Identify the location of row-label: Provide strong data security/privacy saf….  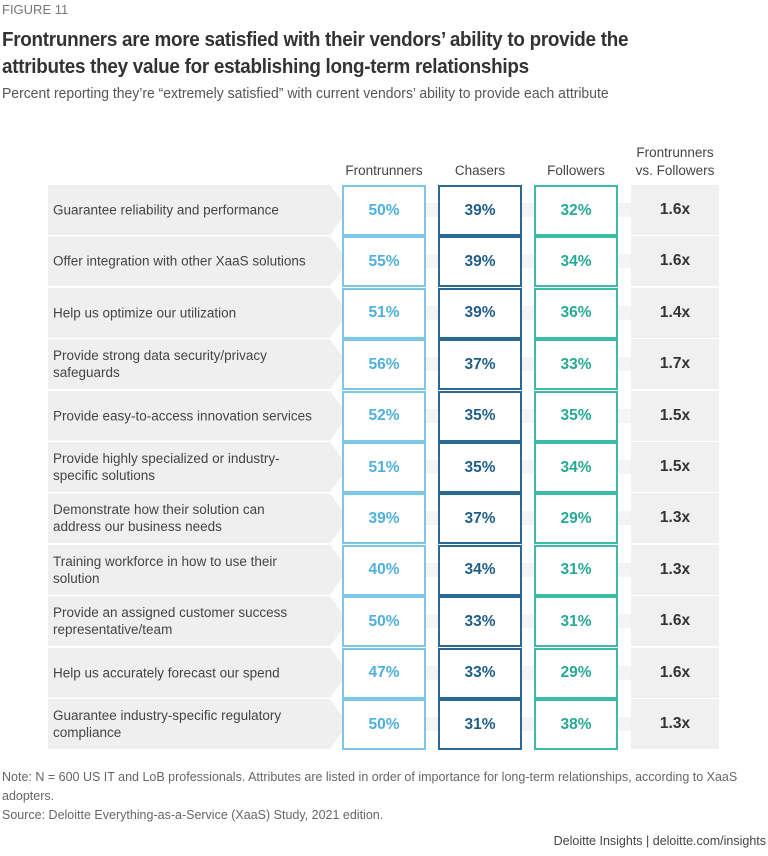
(160, 364).